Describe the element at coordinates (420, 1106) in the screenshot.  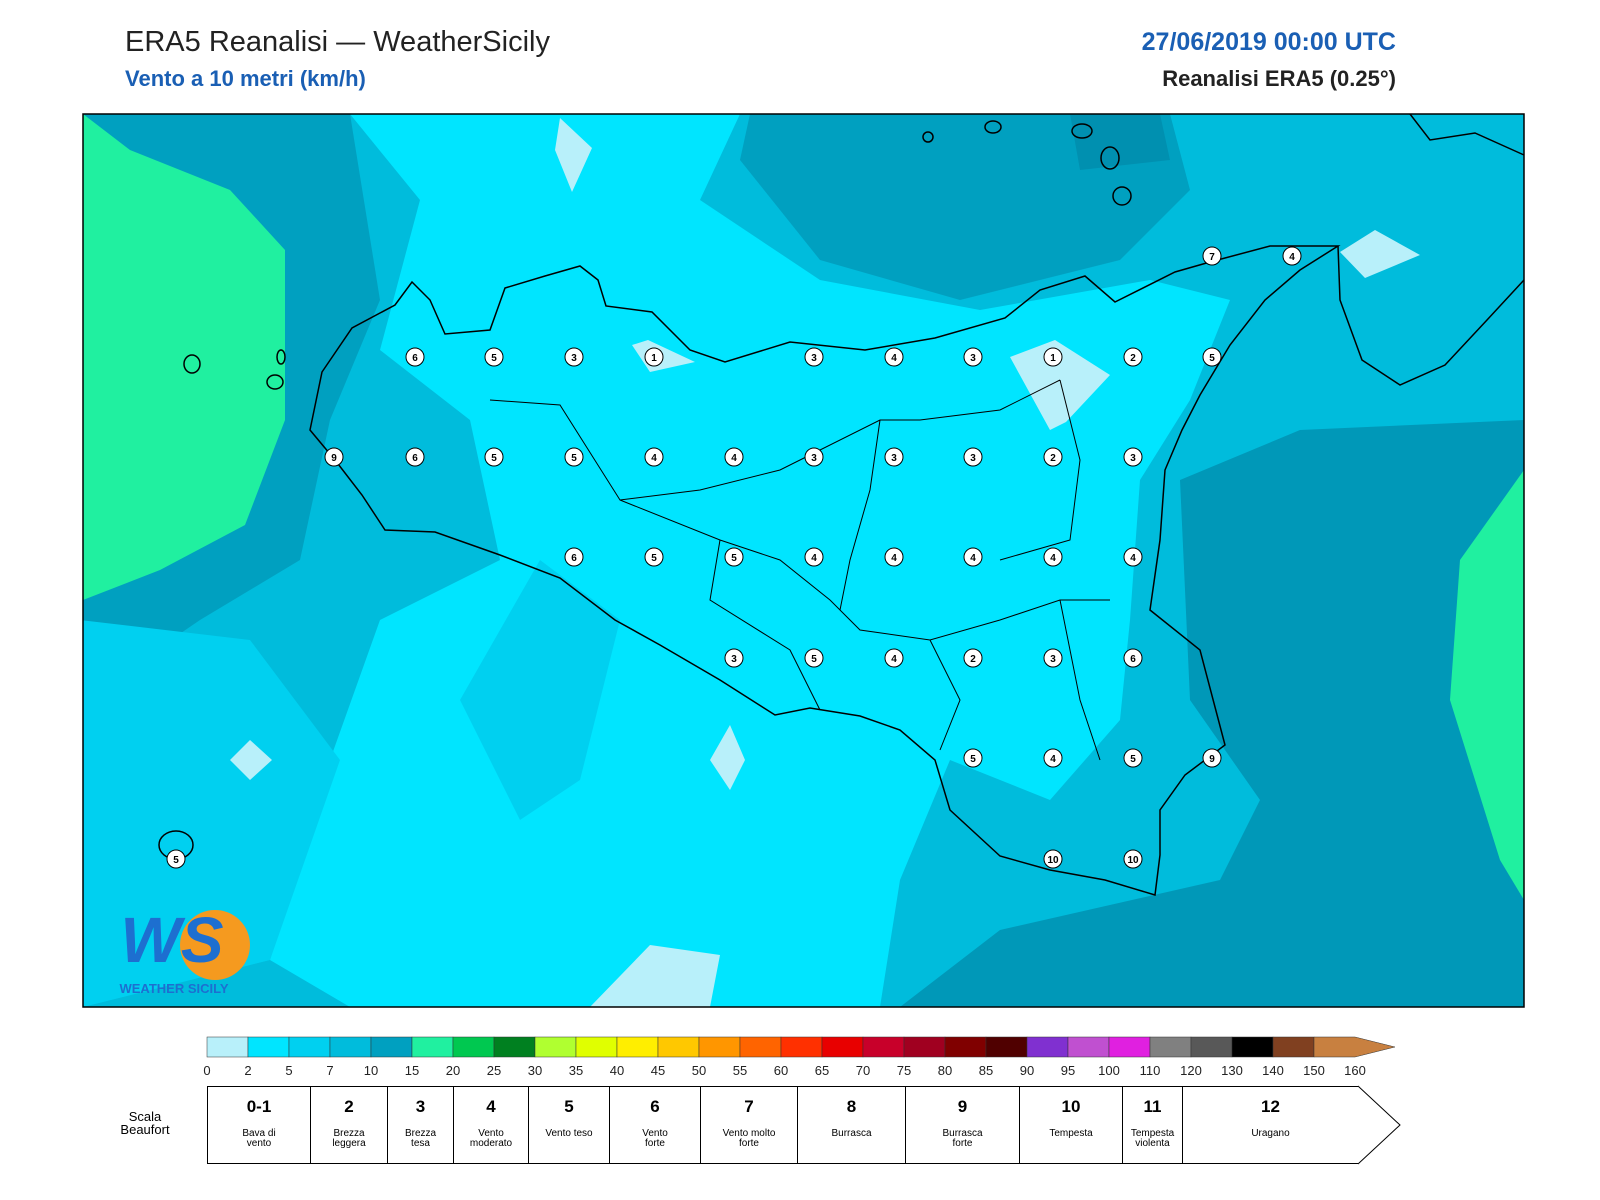
I see `beaufort-force: 3` at that location.